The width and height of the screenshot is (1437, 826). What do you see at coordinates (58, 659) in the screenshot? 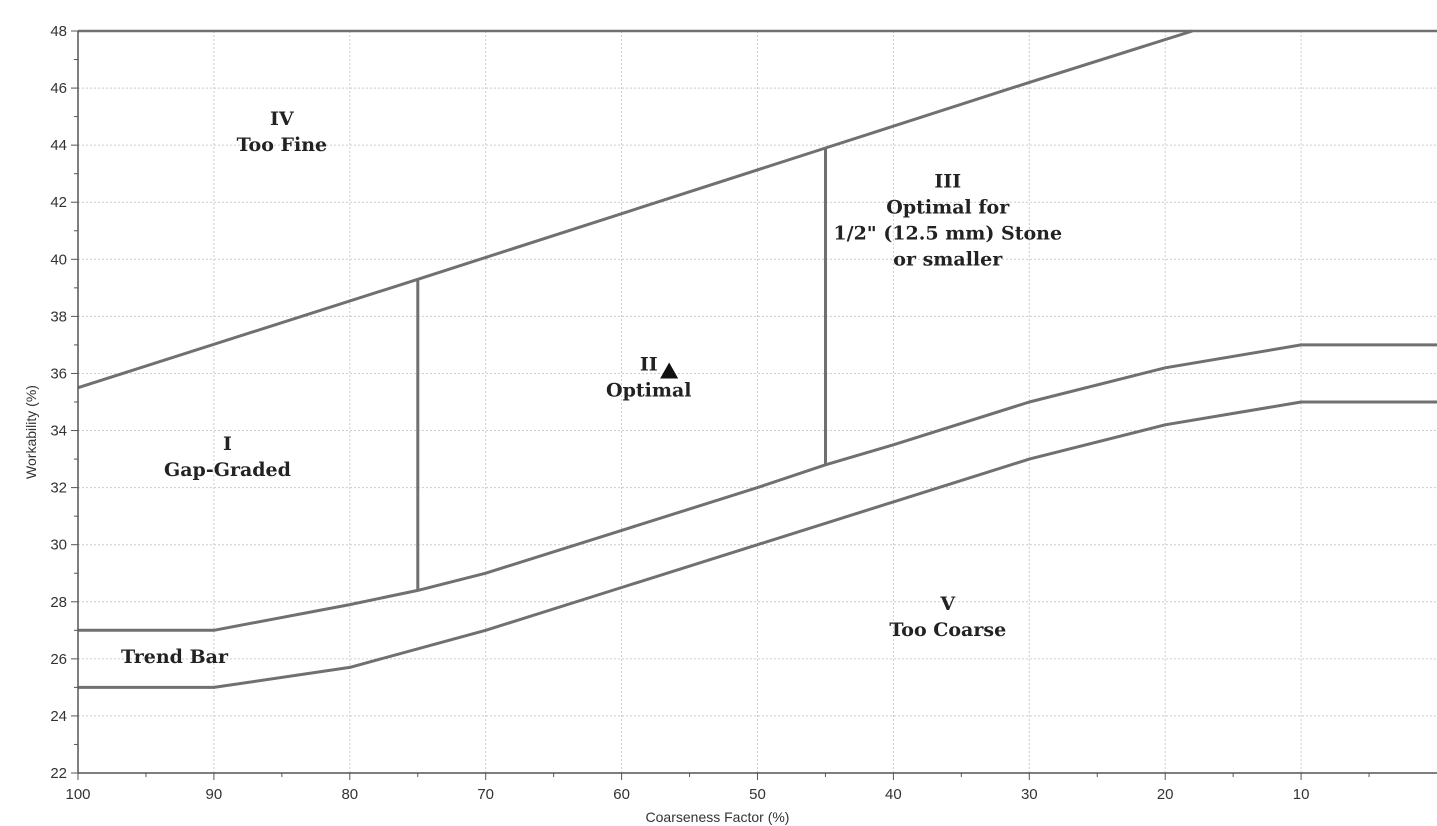
I see `y-tick-label: 26` at bounding box center [58, 659].